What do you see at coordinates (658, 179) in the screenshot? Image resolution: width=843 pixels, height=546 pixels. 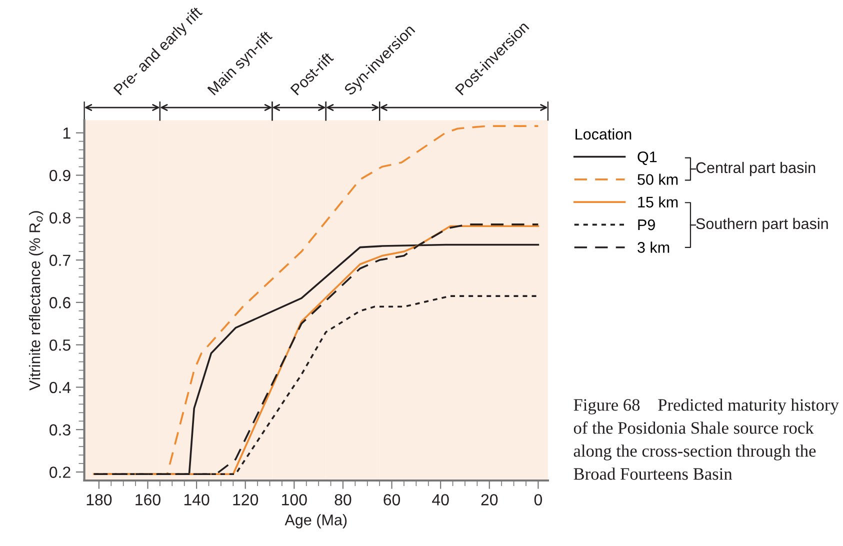 I see `legend-label: 50 km` at bounding box center [658, 179].